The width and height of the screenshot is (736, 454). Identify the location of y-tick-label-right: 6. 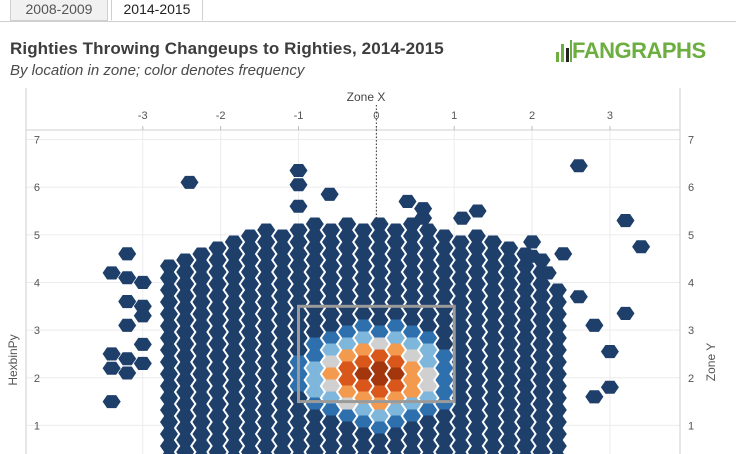
(691, 188).